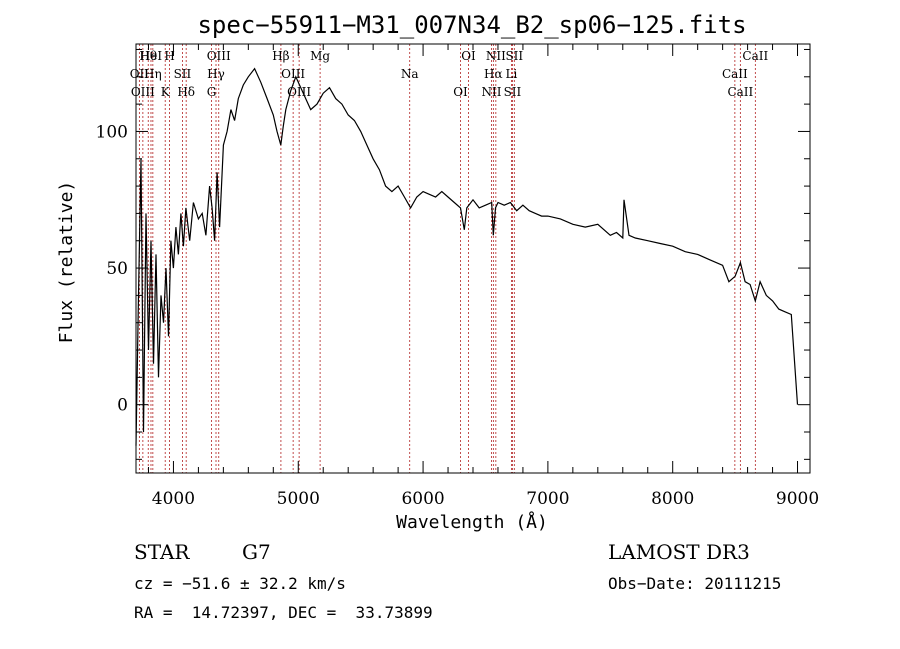  Describe the element at coordinates (422, 499) in the screenshot. I see `x-tick-label: 6000` at that location.